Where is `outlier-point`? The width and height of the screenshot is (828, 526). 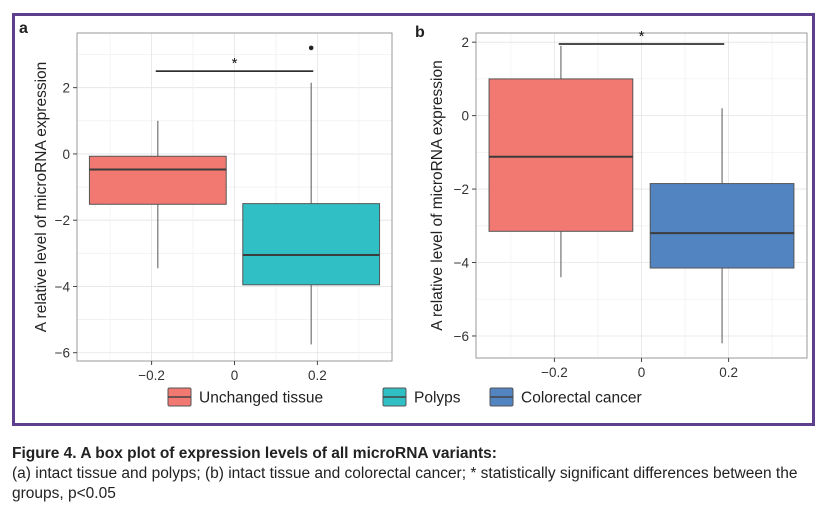
outlier-point is located at coordinates (311, 48).